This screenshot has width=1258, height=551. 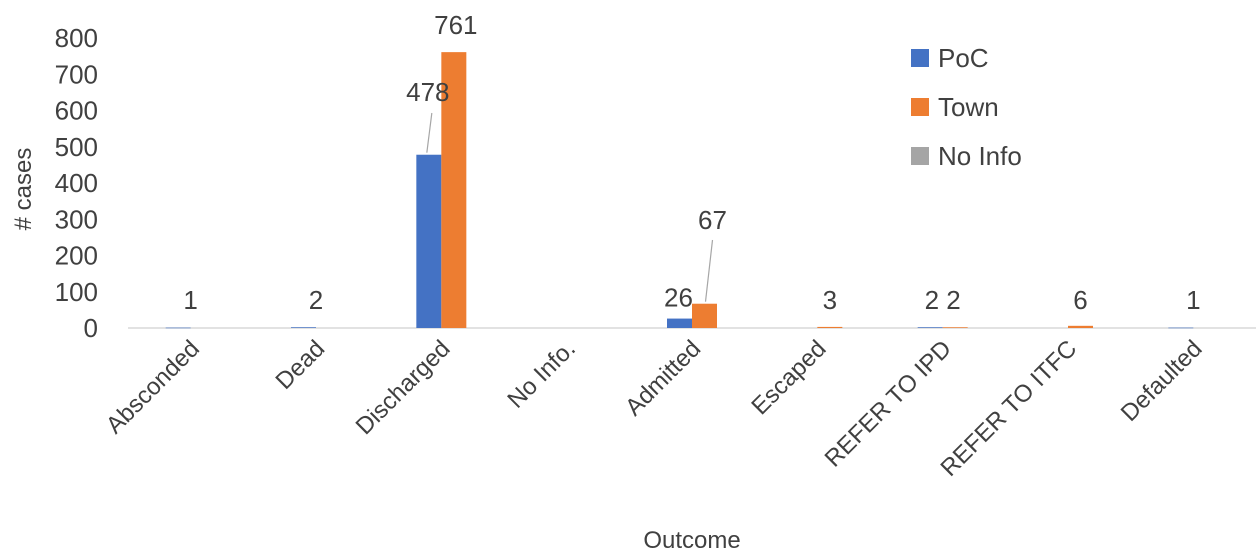 I want to click on legend-swatch-poc, so click(x=920, y=58).